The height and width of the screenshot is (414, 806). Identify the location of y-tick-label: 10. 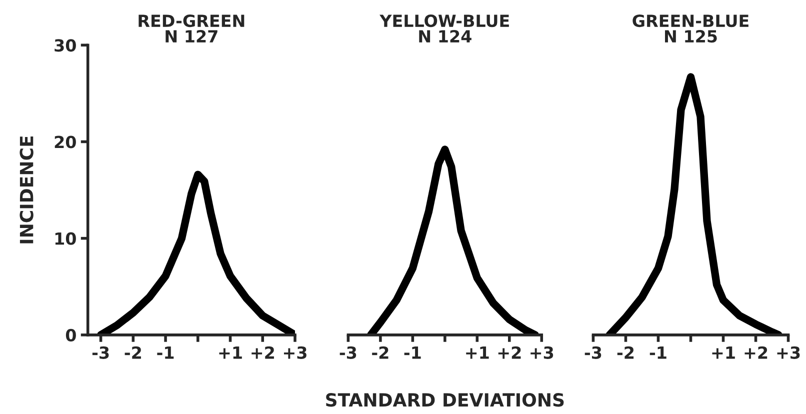
(65, 238).